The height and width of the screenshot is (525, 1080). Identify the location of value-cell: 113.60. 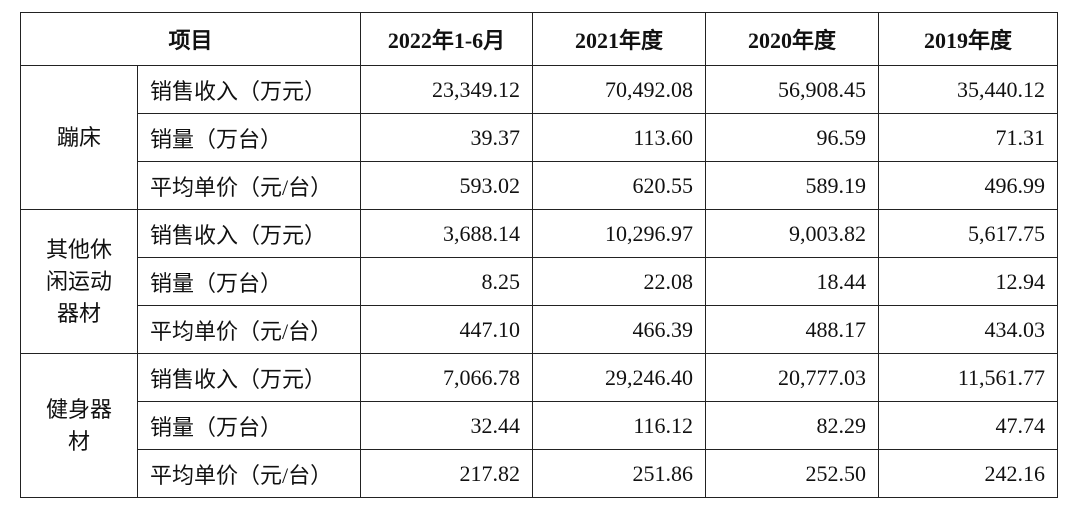
(619, 137).